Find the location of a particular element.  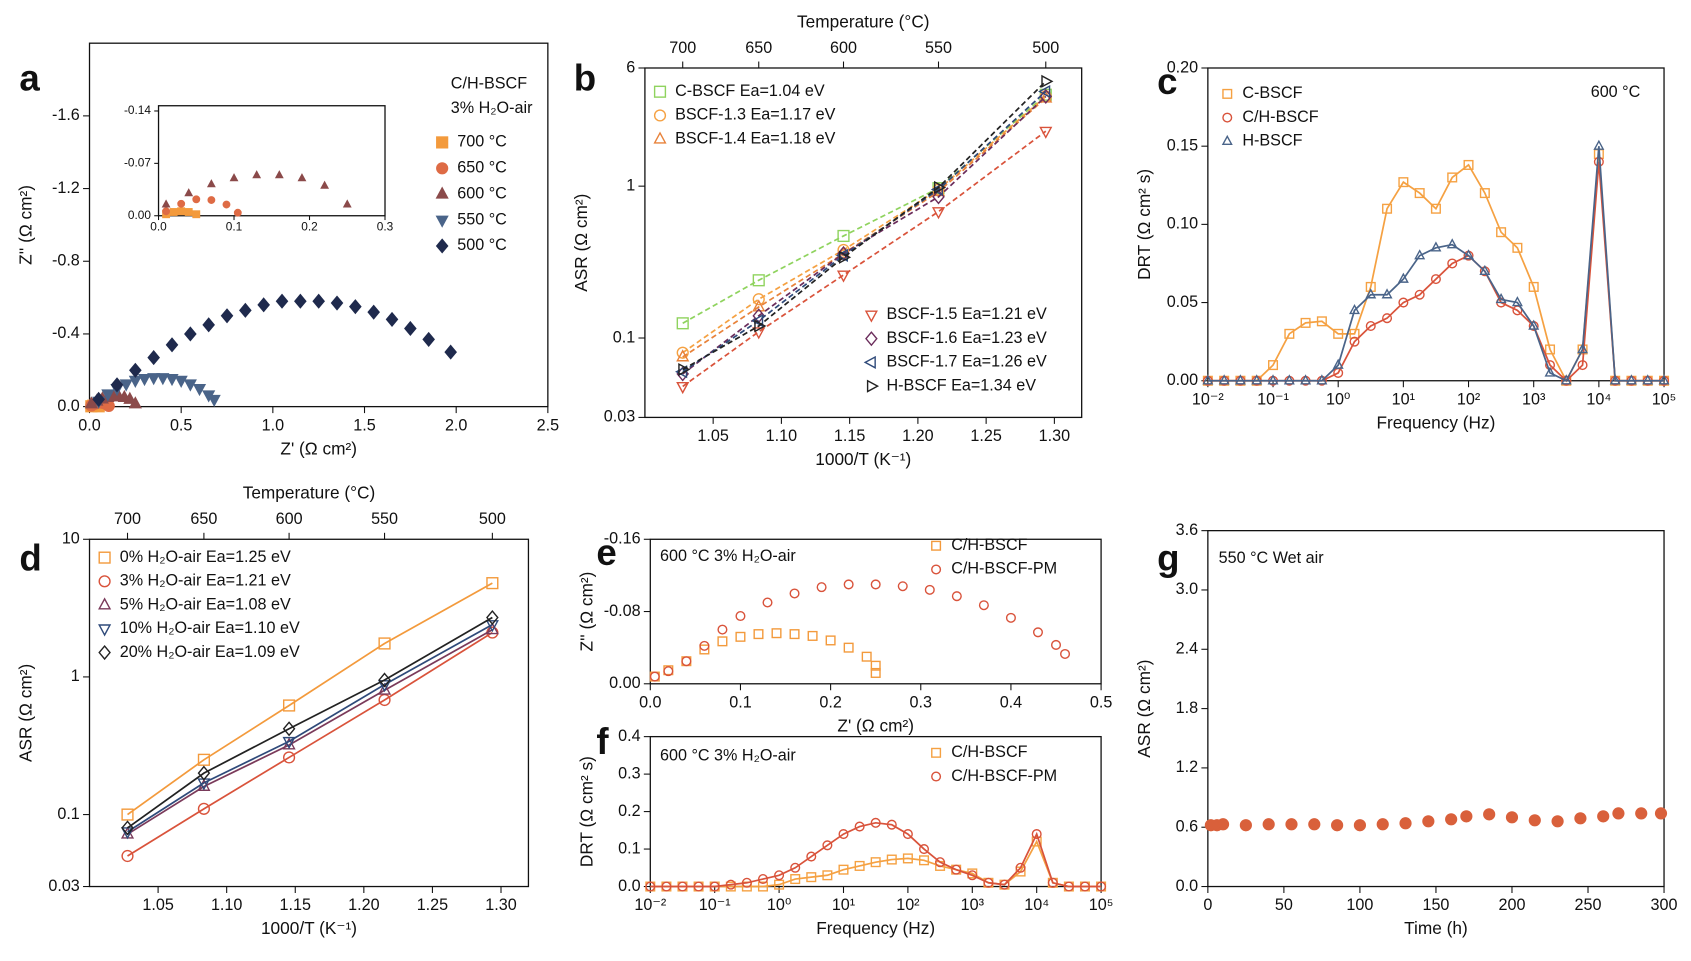

y-tick-label: 1.8 is located at coordinates (1187, 708).